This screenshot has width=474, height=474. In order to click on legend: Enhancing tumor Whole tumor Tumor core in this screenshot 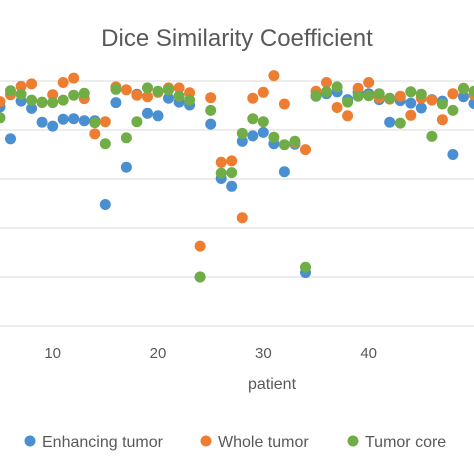, I will do `click(235, 442)`.